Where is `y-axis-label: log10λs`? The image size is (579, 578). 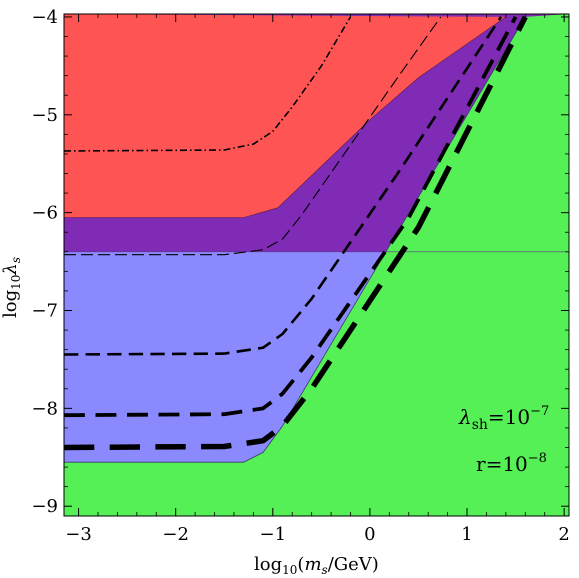
y-axis-label: log10λs is located at coordinates (11, 287).